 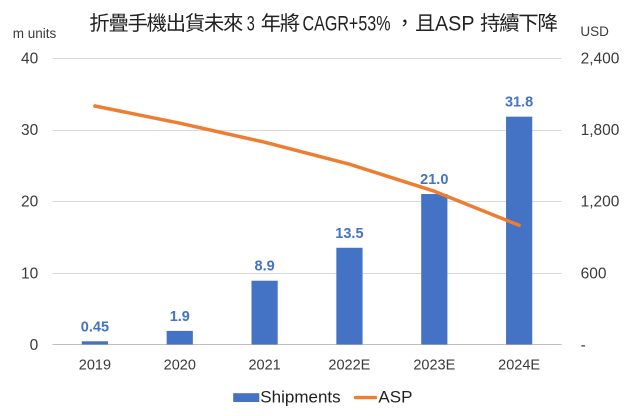 What do you see at coordinates (264, 366) in the screenshot?
I see `svg-text: 2021` at bounding box center [264, 366].